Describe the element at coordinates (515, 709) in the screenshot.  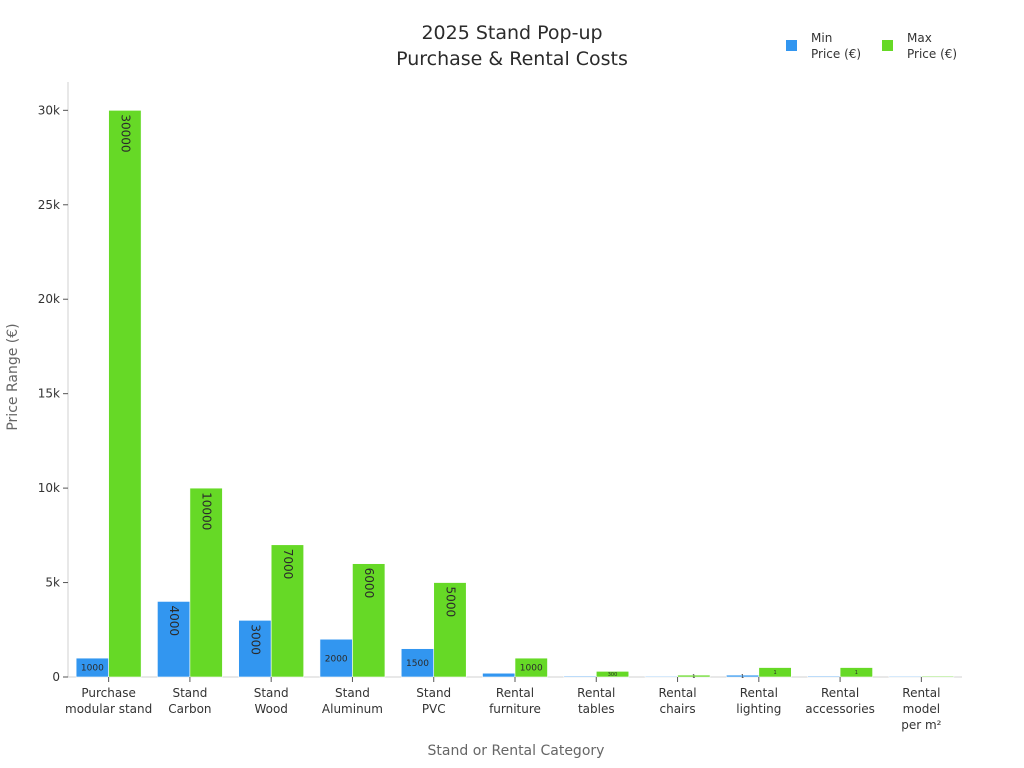
I see `x-tick-label: furniture` at that location.